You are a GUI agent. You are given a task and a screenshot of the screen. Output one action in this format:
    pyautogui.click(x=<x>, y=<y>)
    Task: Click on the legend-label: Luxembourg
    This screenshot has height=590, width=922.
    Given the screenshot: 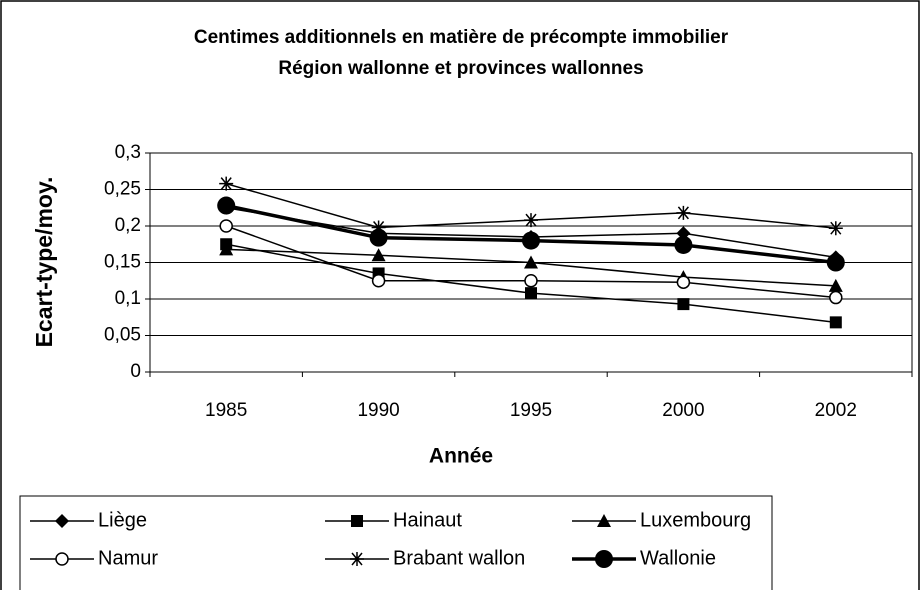 What is the action you would take?
    pyautogui.click(x=695, y=520)
    